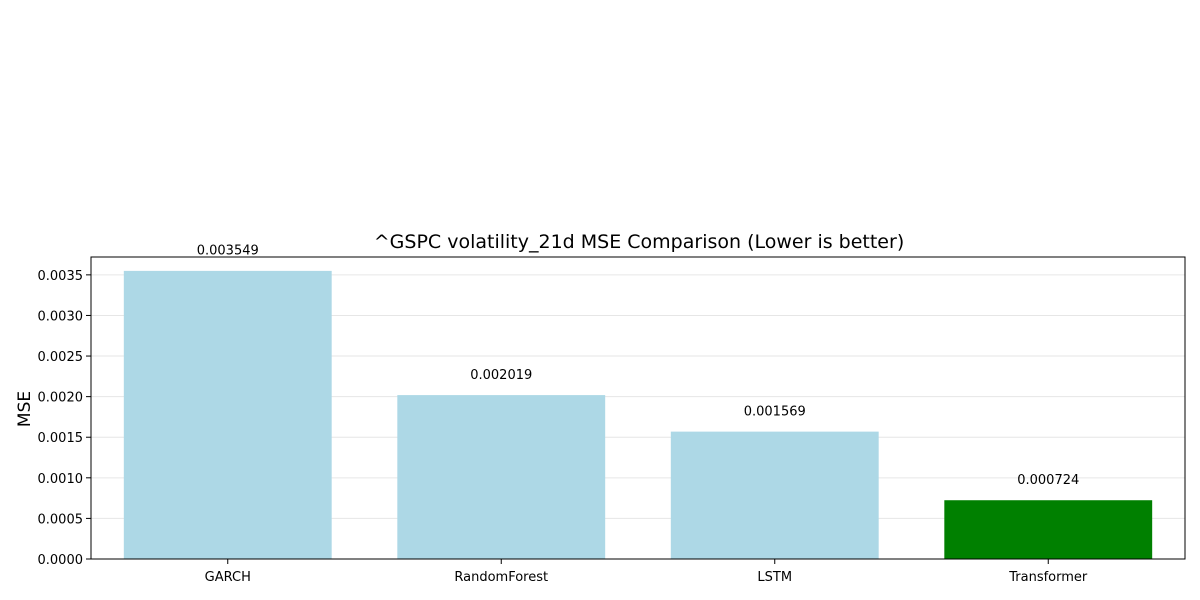 Image resolution: width=1200 pixels, height=600 pixels. I want to click on y-tick-label: 0.0020, so click(61, 398).